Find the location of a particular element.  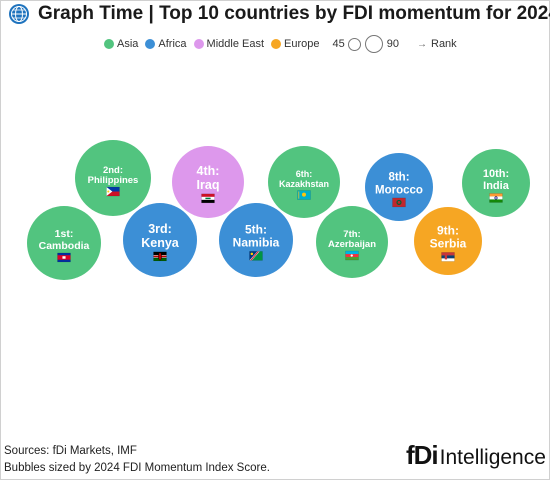

size-legend-small-circle is located at coordinates (354, 44).